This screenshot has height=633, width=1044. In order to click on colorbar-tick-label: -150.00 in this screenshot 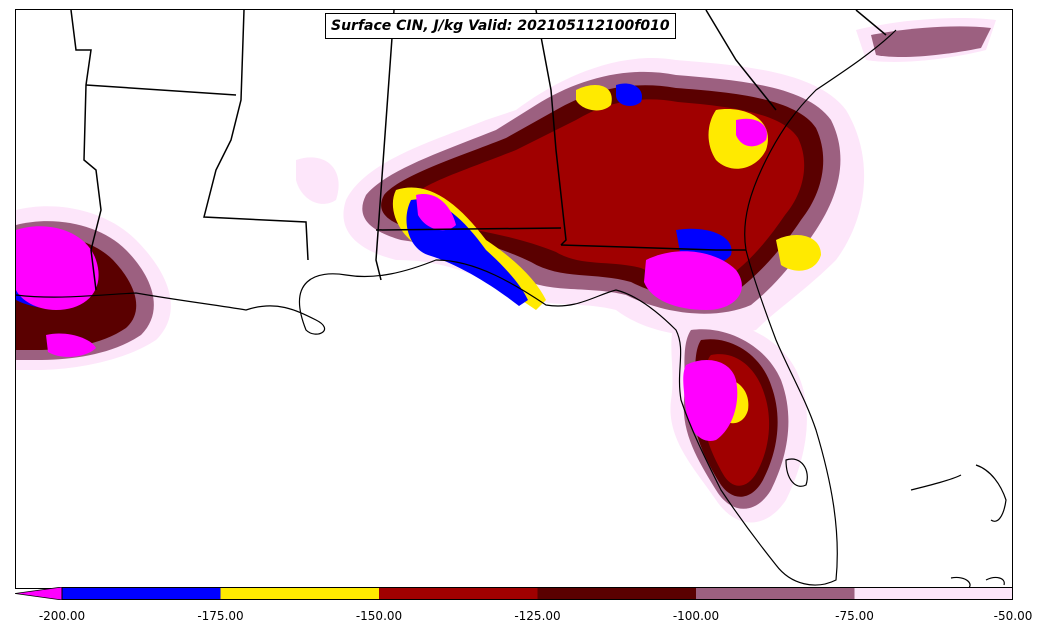, I will do `click(379, 616)`.